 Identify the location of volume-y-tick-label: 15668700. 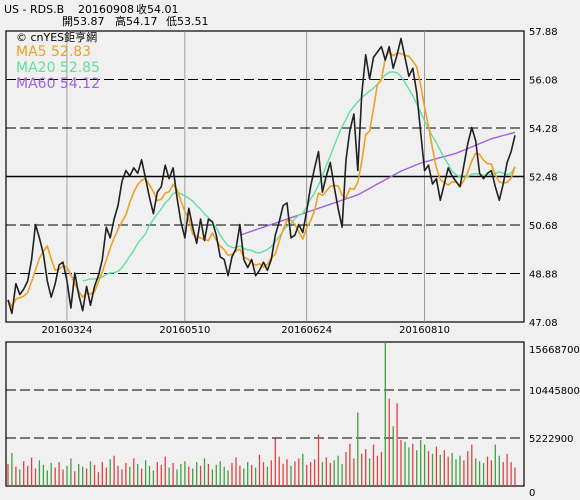
(554, 350).